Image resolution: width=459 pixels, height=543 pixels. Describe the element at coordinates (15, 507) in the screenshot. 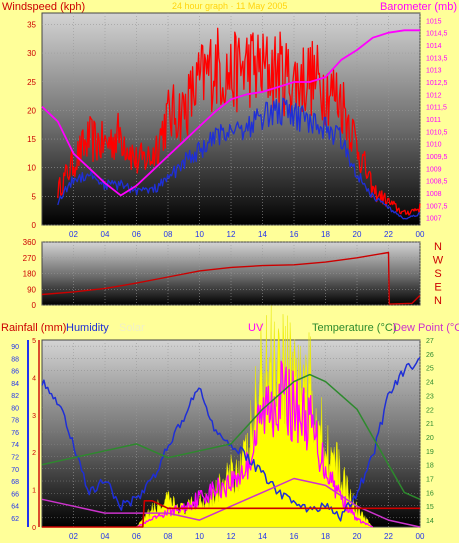

I see `humidity-tick-label: 64` at that location.